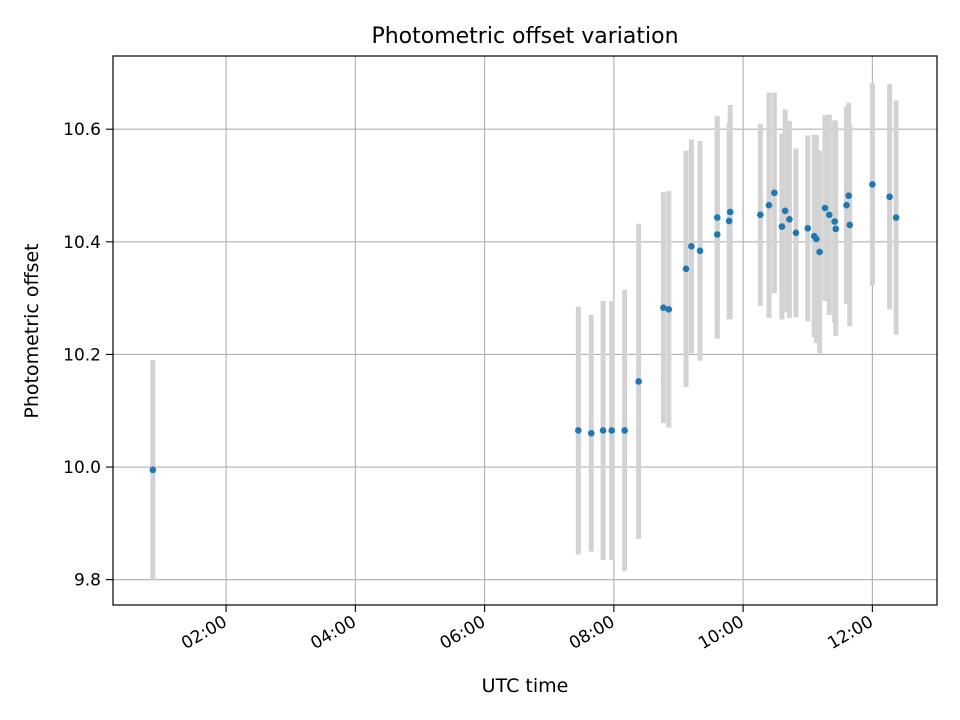 This screenshot has width=960, height=720. What do you see at coordinates (524, 36) in the screenshot?
I see `chart-title: Photometric offset variation` at bounding box center [524, 36].